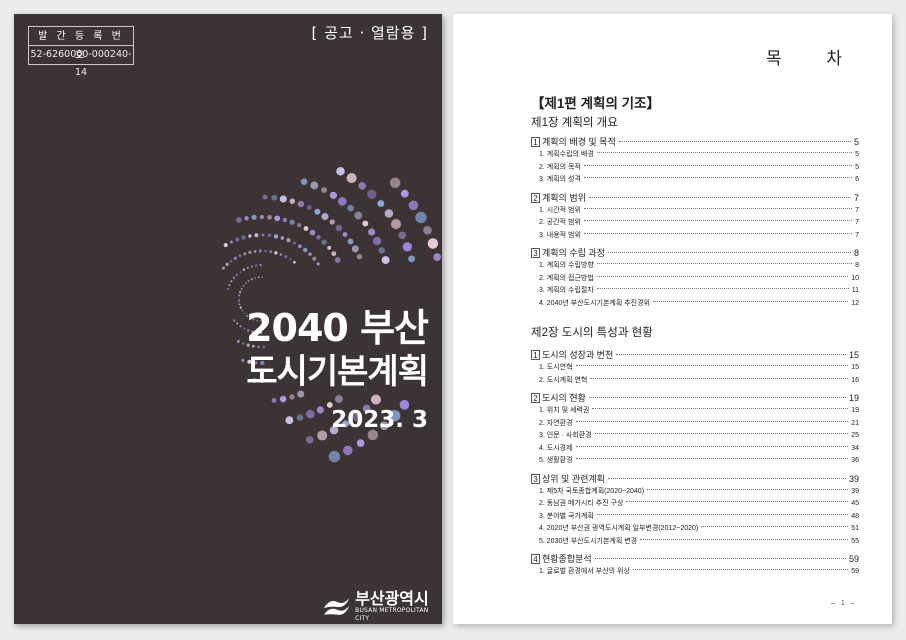  I want to click on toc-item-page: 39, so click(855, 491).